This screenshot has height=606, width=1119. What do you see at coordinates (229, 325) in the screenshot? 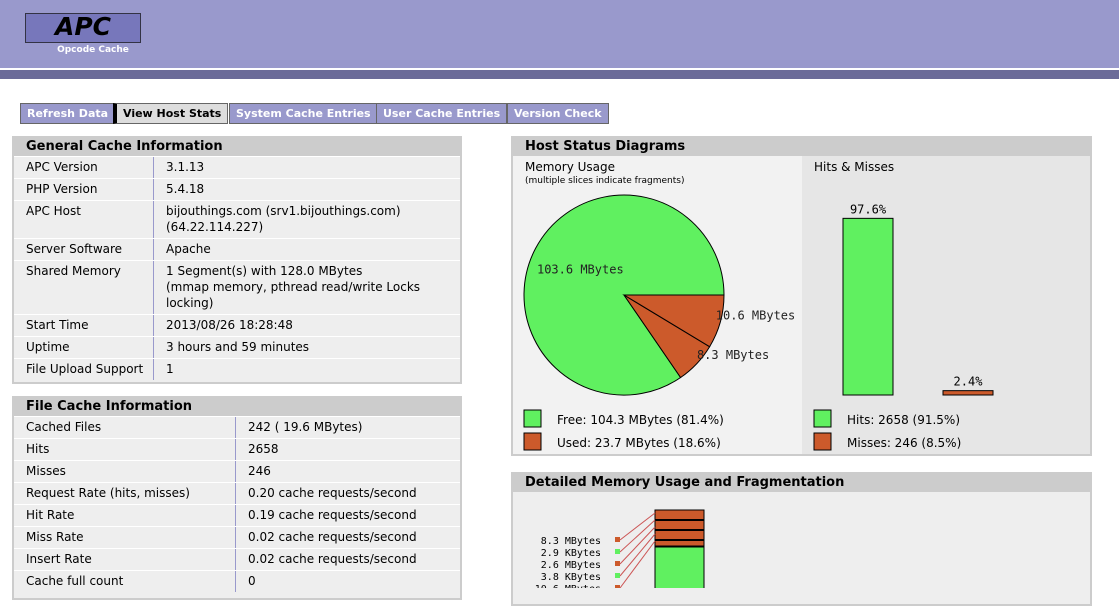
I see `value-line: 2013/08/26 18:28:48` at bounding box center [229, 325].